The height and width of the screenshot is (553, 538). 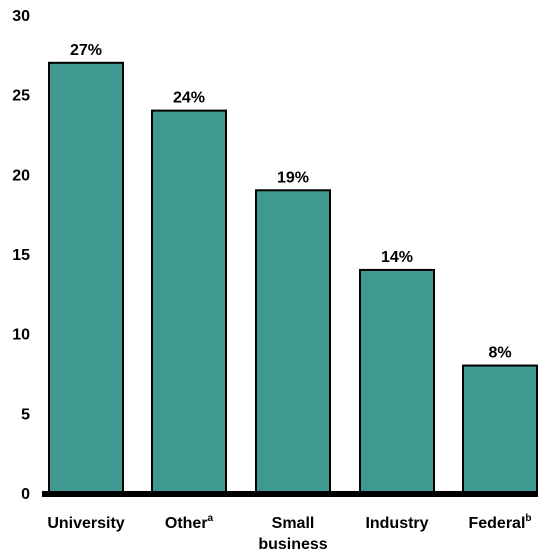 What do you see at coordinates (499, 522) in the screenshot?
I see `x-tick-label: Federalb` at bounding box center [499, 522].